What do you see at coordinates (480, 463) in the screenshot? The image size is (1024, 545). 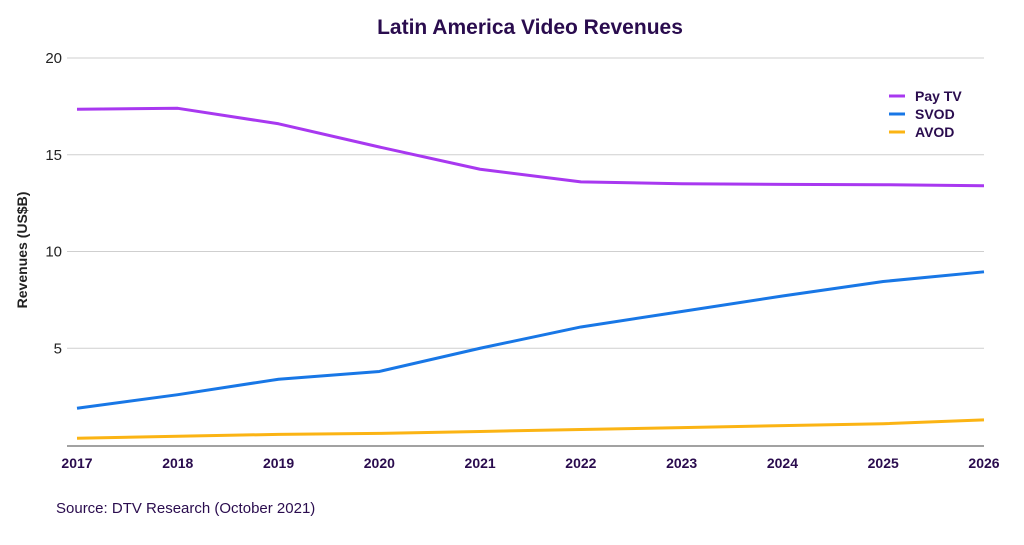 I see `x-tick-label: 2021` at bounding box center [480, 463].